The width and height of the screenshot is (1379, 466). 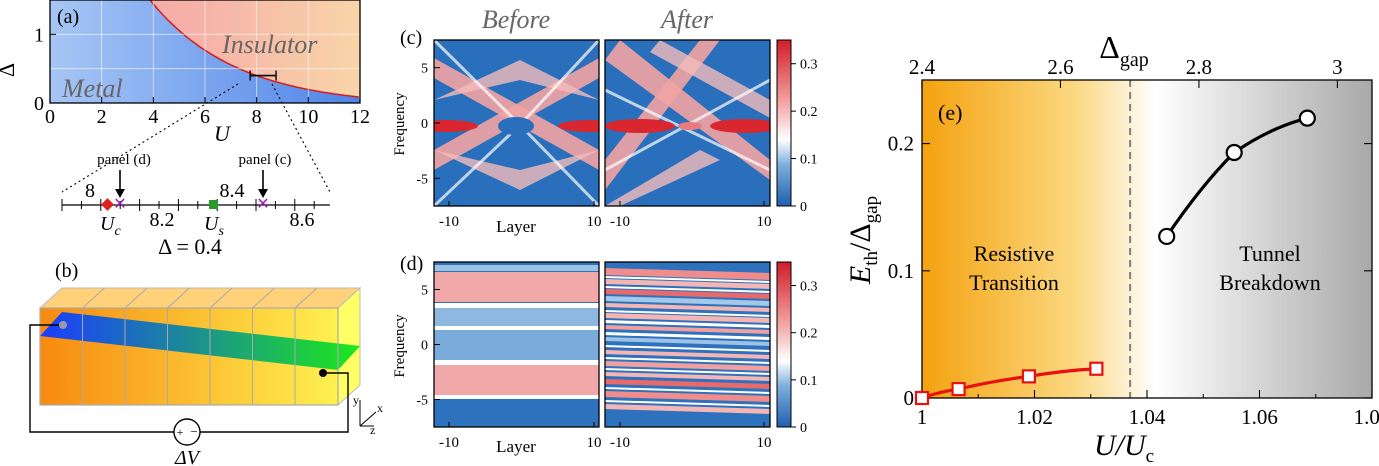 I want to click on box-layer-lines, so click(x=200, y=346).